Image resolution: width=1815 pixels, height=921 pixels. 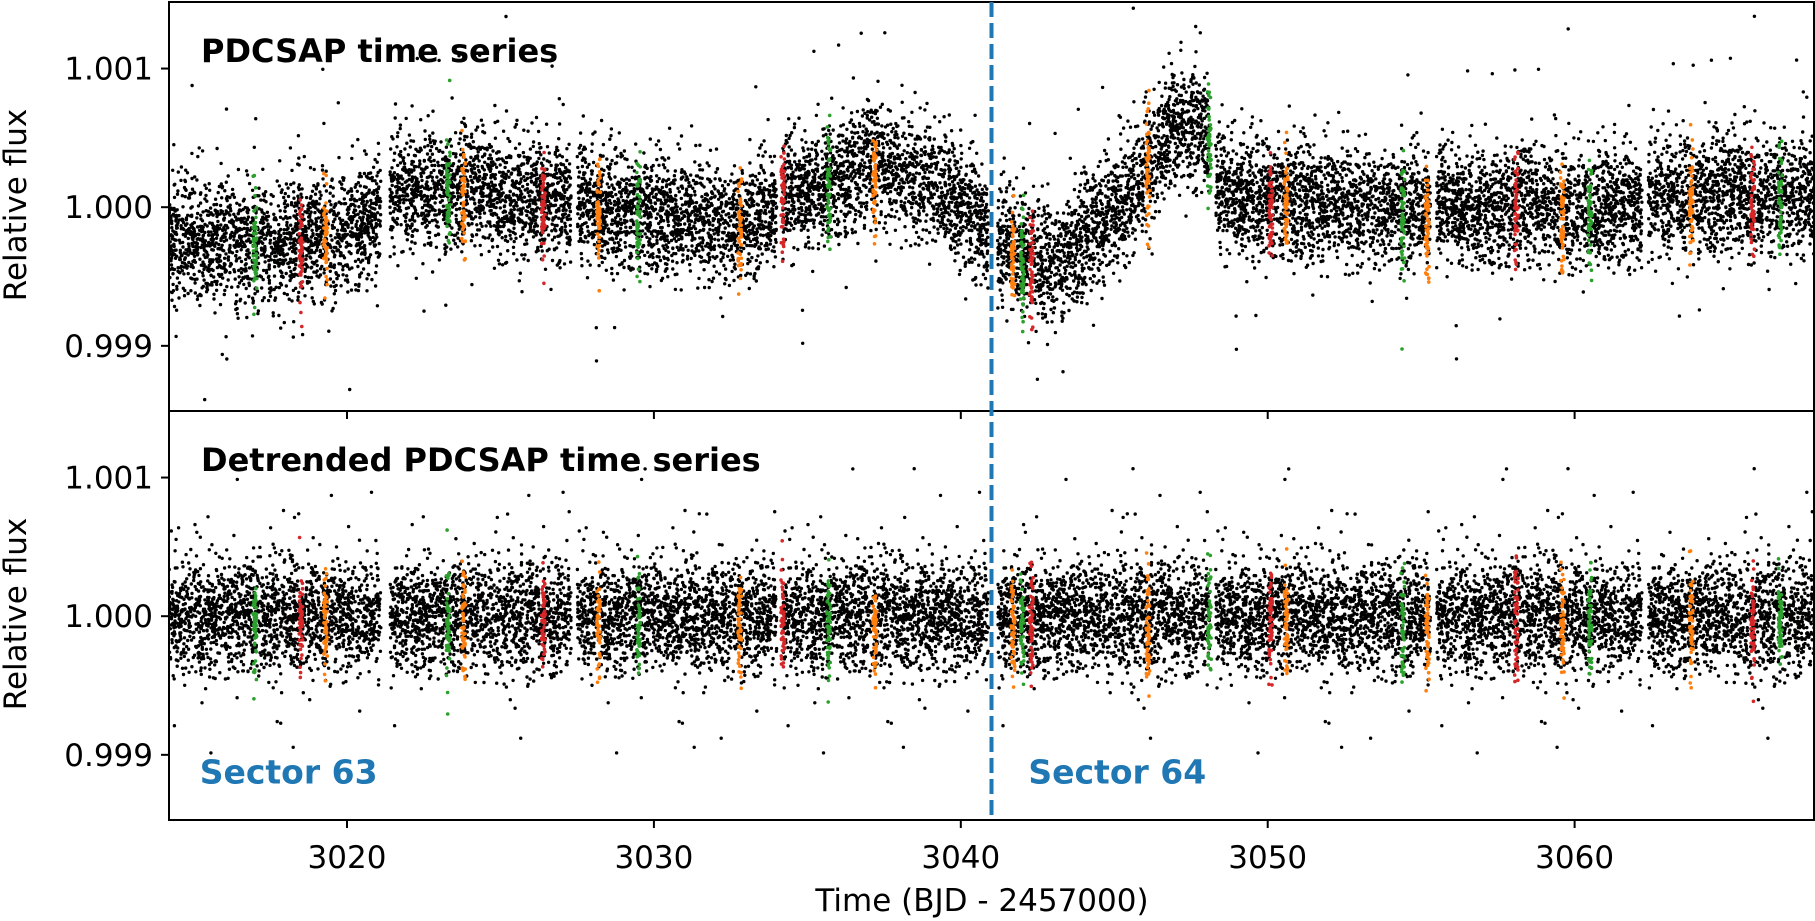 I want to click on detrended-panel-title: Detrended PDCSAP time series, so click(x=481, y=460).